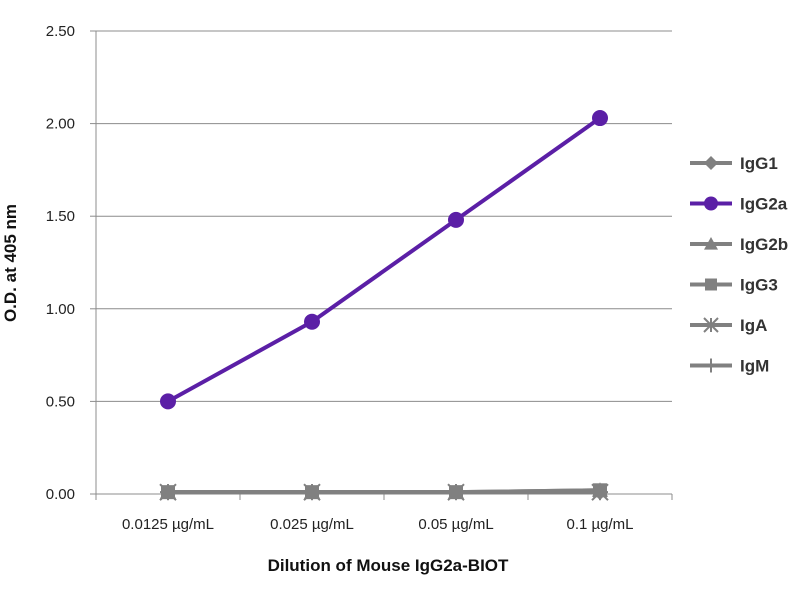  I want to click on legend: IgG1 IgG2a IgG2b IgG3 IgA IgM, so click(739, 265).